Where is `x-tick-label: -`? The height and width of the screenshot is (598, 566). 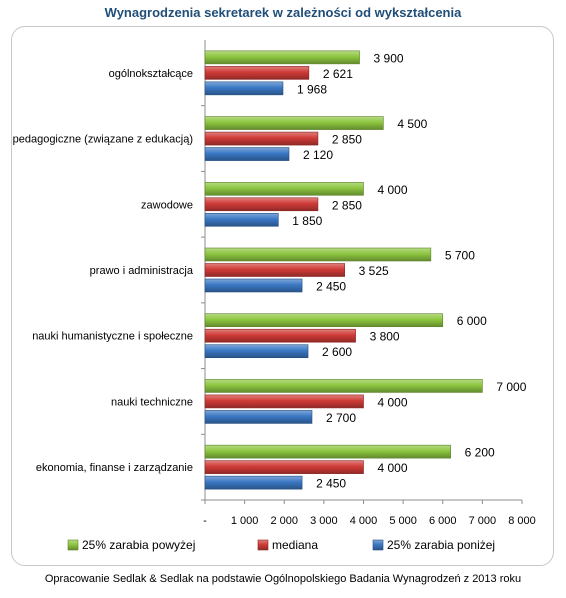 x-tick-label: - is located at coordinates (205, 521).